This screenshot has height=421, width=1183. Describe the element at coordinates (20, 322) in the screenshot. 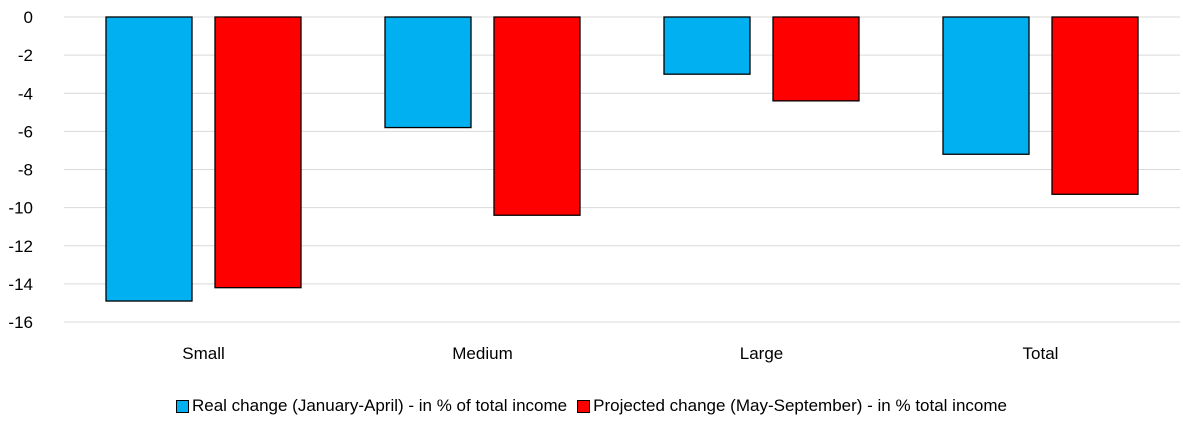

I see `y-tick-label: -16` at that location.